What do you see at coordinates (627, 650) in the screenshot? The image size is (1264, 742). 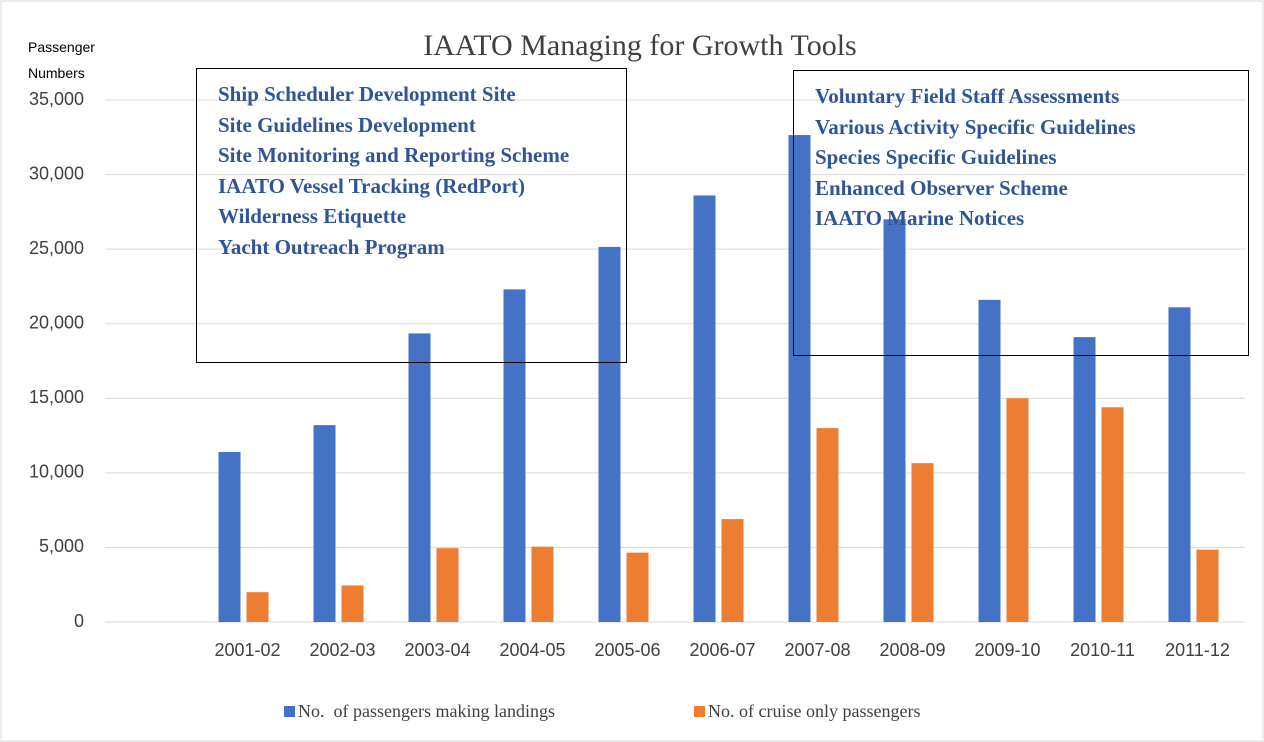 I see `x-tick-label: 2005-06` at bounding box center [627, 650].